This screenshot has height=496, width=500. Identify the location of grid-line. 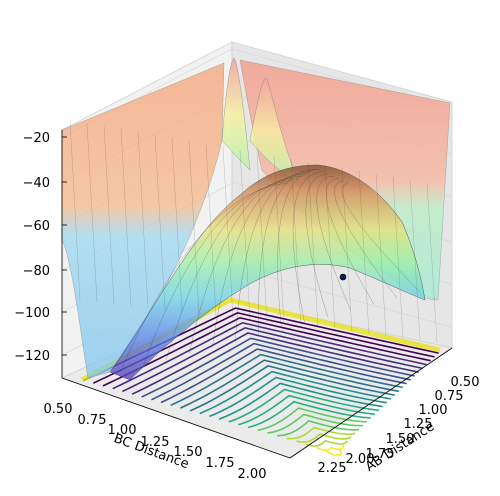
(342, 297).